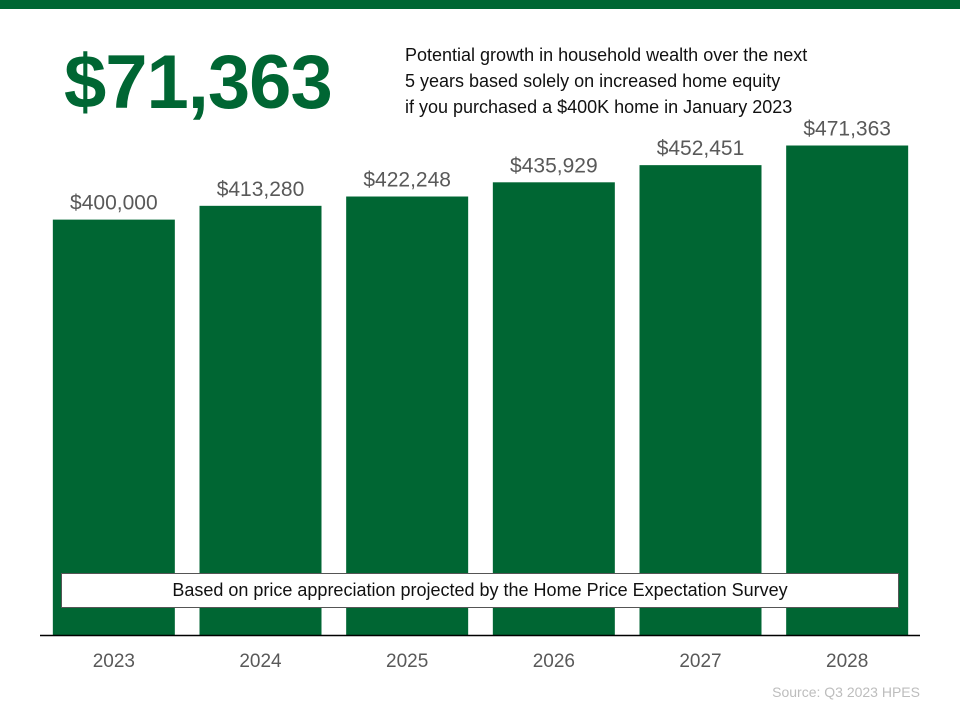  What do you see at coordinates (261, 189) in the screenshot?
I see `data-label-2024: $413,280` at bounding box center [261, 189].